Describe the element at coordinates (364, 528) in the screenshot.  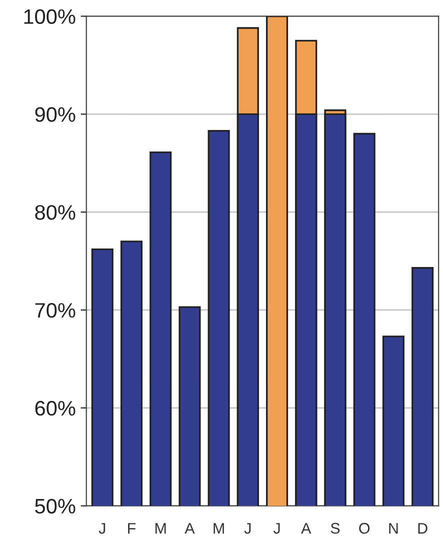
I see `x-tick-label: O` at that location.